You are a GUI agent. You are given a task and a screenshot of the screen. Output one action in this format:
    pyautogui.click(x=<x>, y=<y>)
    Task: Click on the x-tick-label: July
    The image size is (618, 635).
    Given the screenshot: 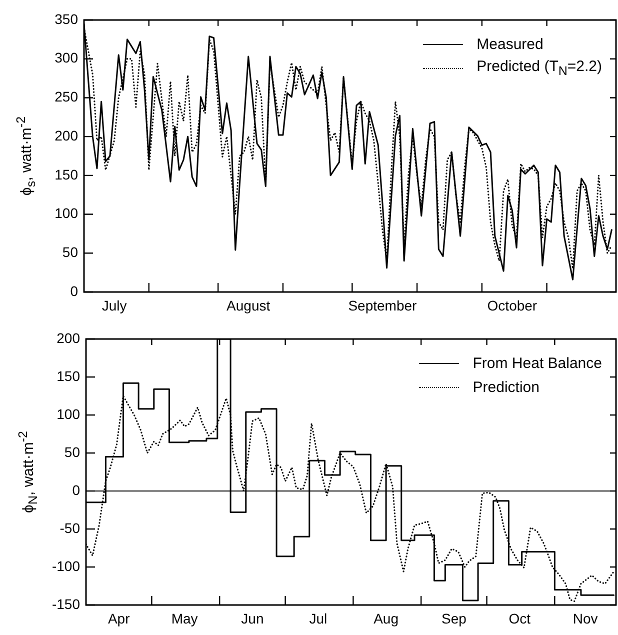 What is the action you would take?
    pyautogui.click(x=114, y=305)
    